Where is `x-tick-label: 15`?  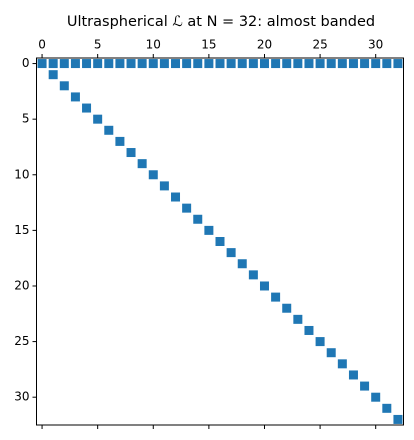
x-tick-label: 15 is located at coordinates (208, 45).